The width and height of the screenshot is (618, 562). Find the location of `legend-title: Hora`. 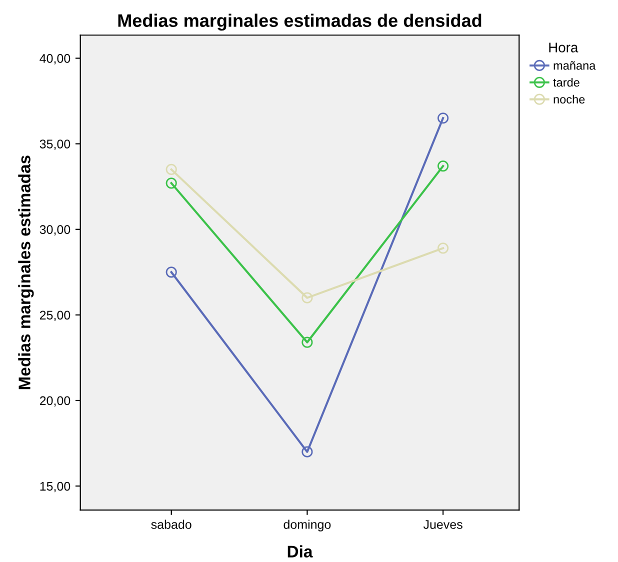

legend-title: Hora is located at coordinates (563, 47).